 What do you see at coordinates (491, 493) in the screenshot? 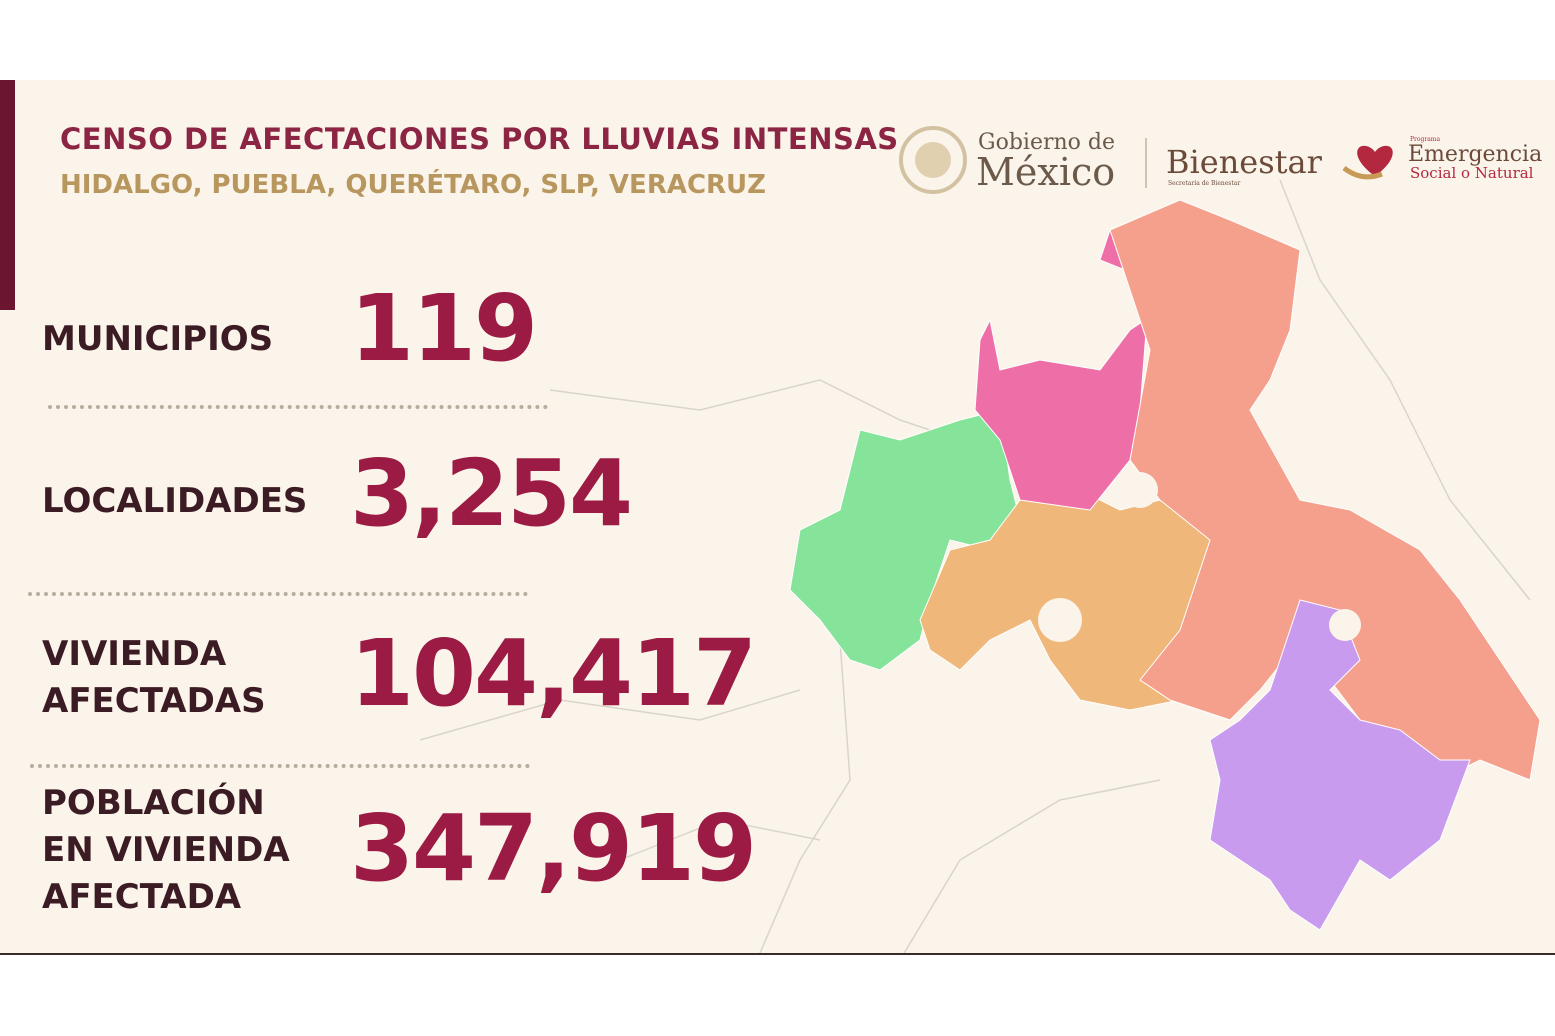
I see `stat-value: 3,254` at bounding box center [491, 493].